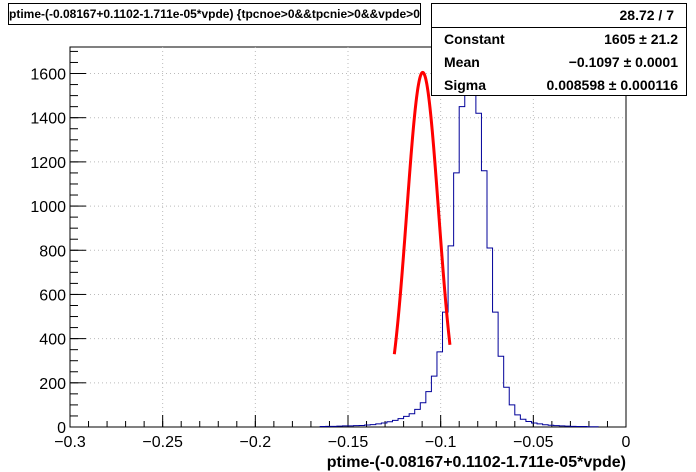 The image size is (696, 472). What do you see at coordinates (70, 442) in the screenshot?
I see `x-tick-label: −0.3` at bounding box center [70, 442].